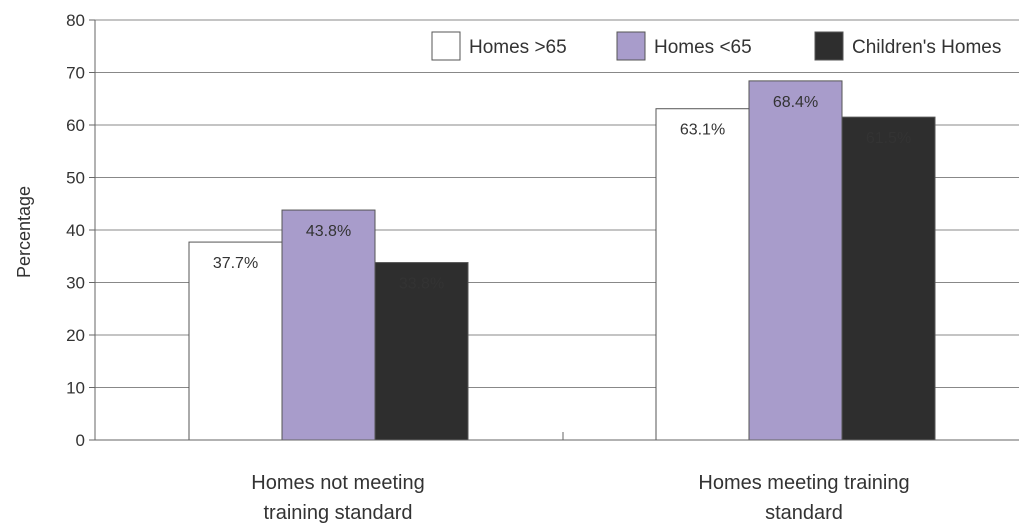  I want to click on legend: Homes >65 Homes <65 Children's Homes, so click(716, 46).